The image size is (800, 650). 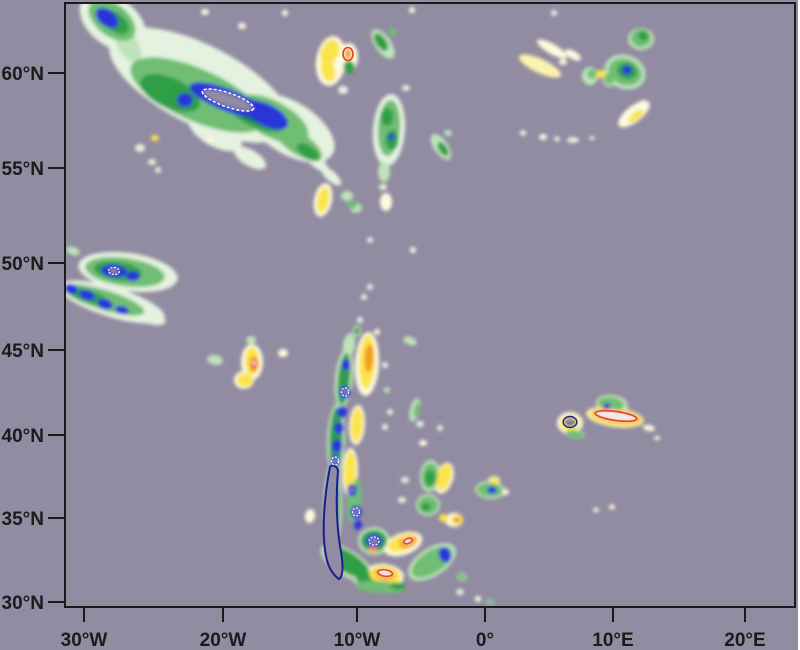 What do you see at coordinates (485, 640) in the screenshot?
I see `x-tick-label: 0°` at bounding box center [485, 640].